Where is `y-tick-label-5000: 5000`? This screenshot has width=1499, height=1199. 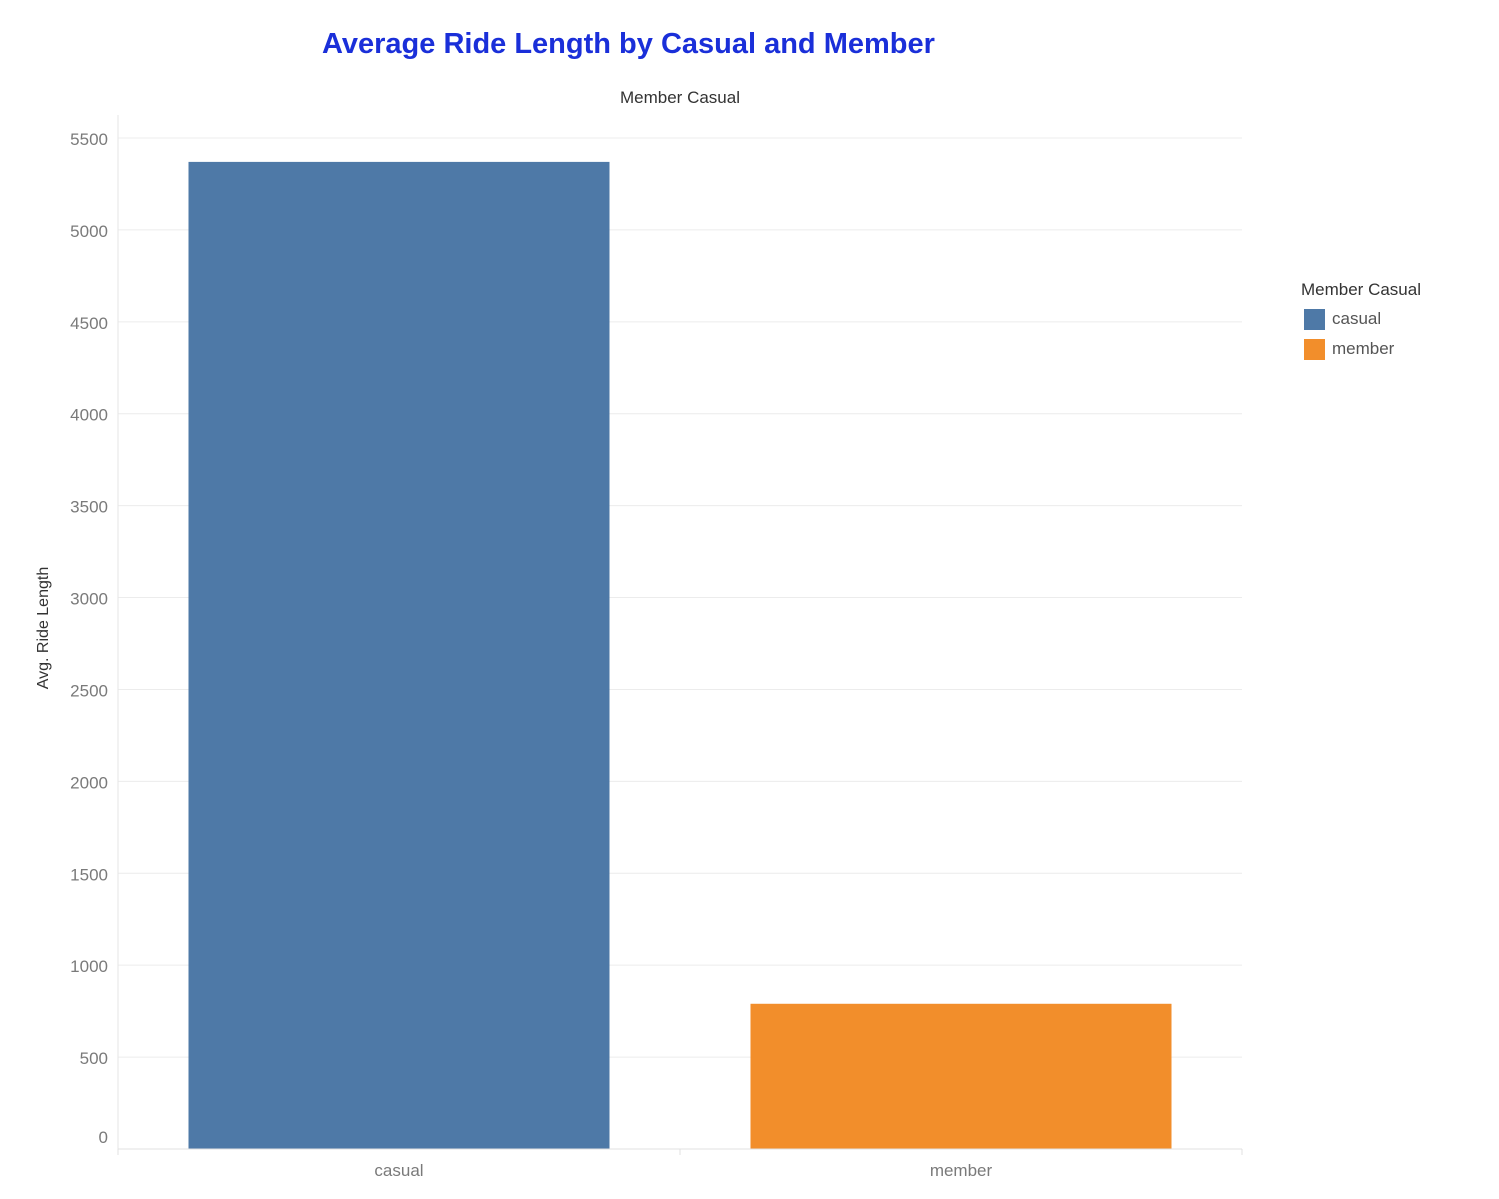 y-tick-label-5000: 5000 is located at coordinates (89, 231).